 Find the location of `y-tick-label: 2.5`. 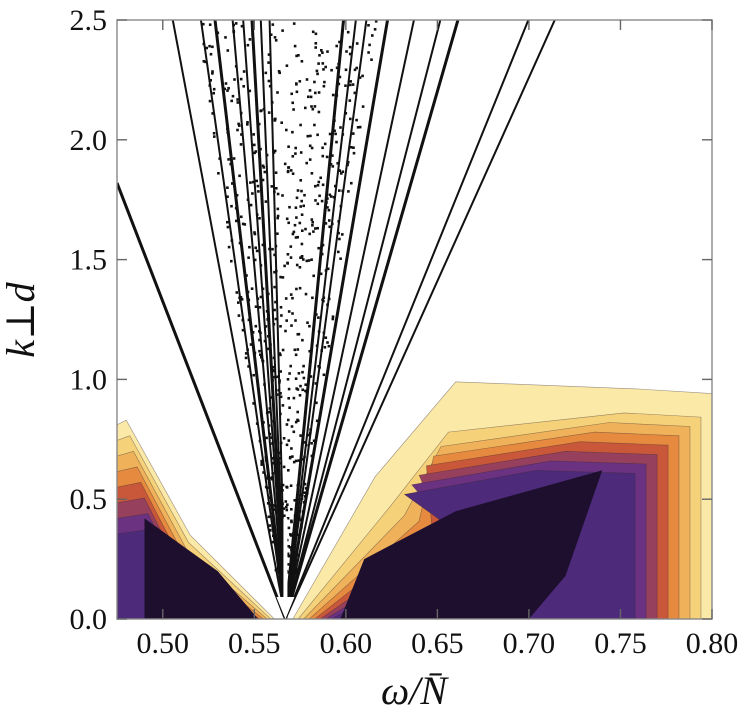

y-tick-label: 2.5 is located at coordinates (89, 20).